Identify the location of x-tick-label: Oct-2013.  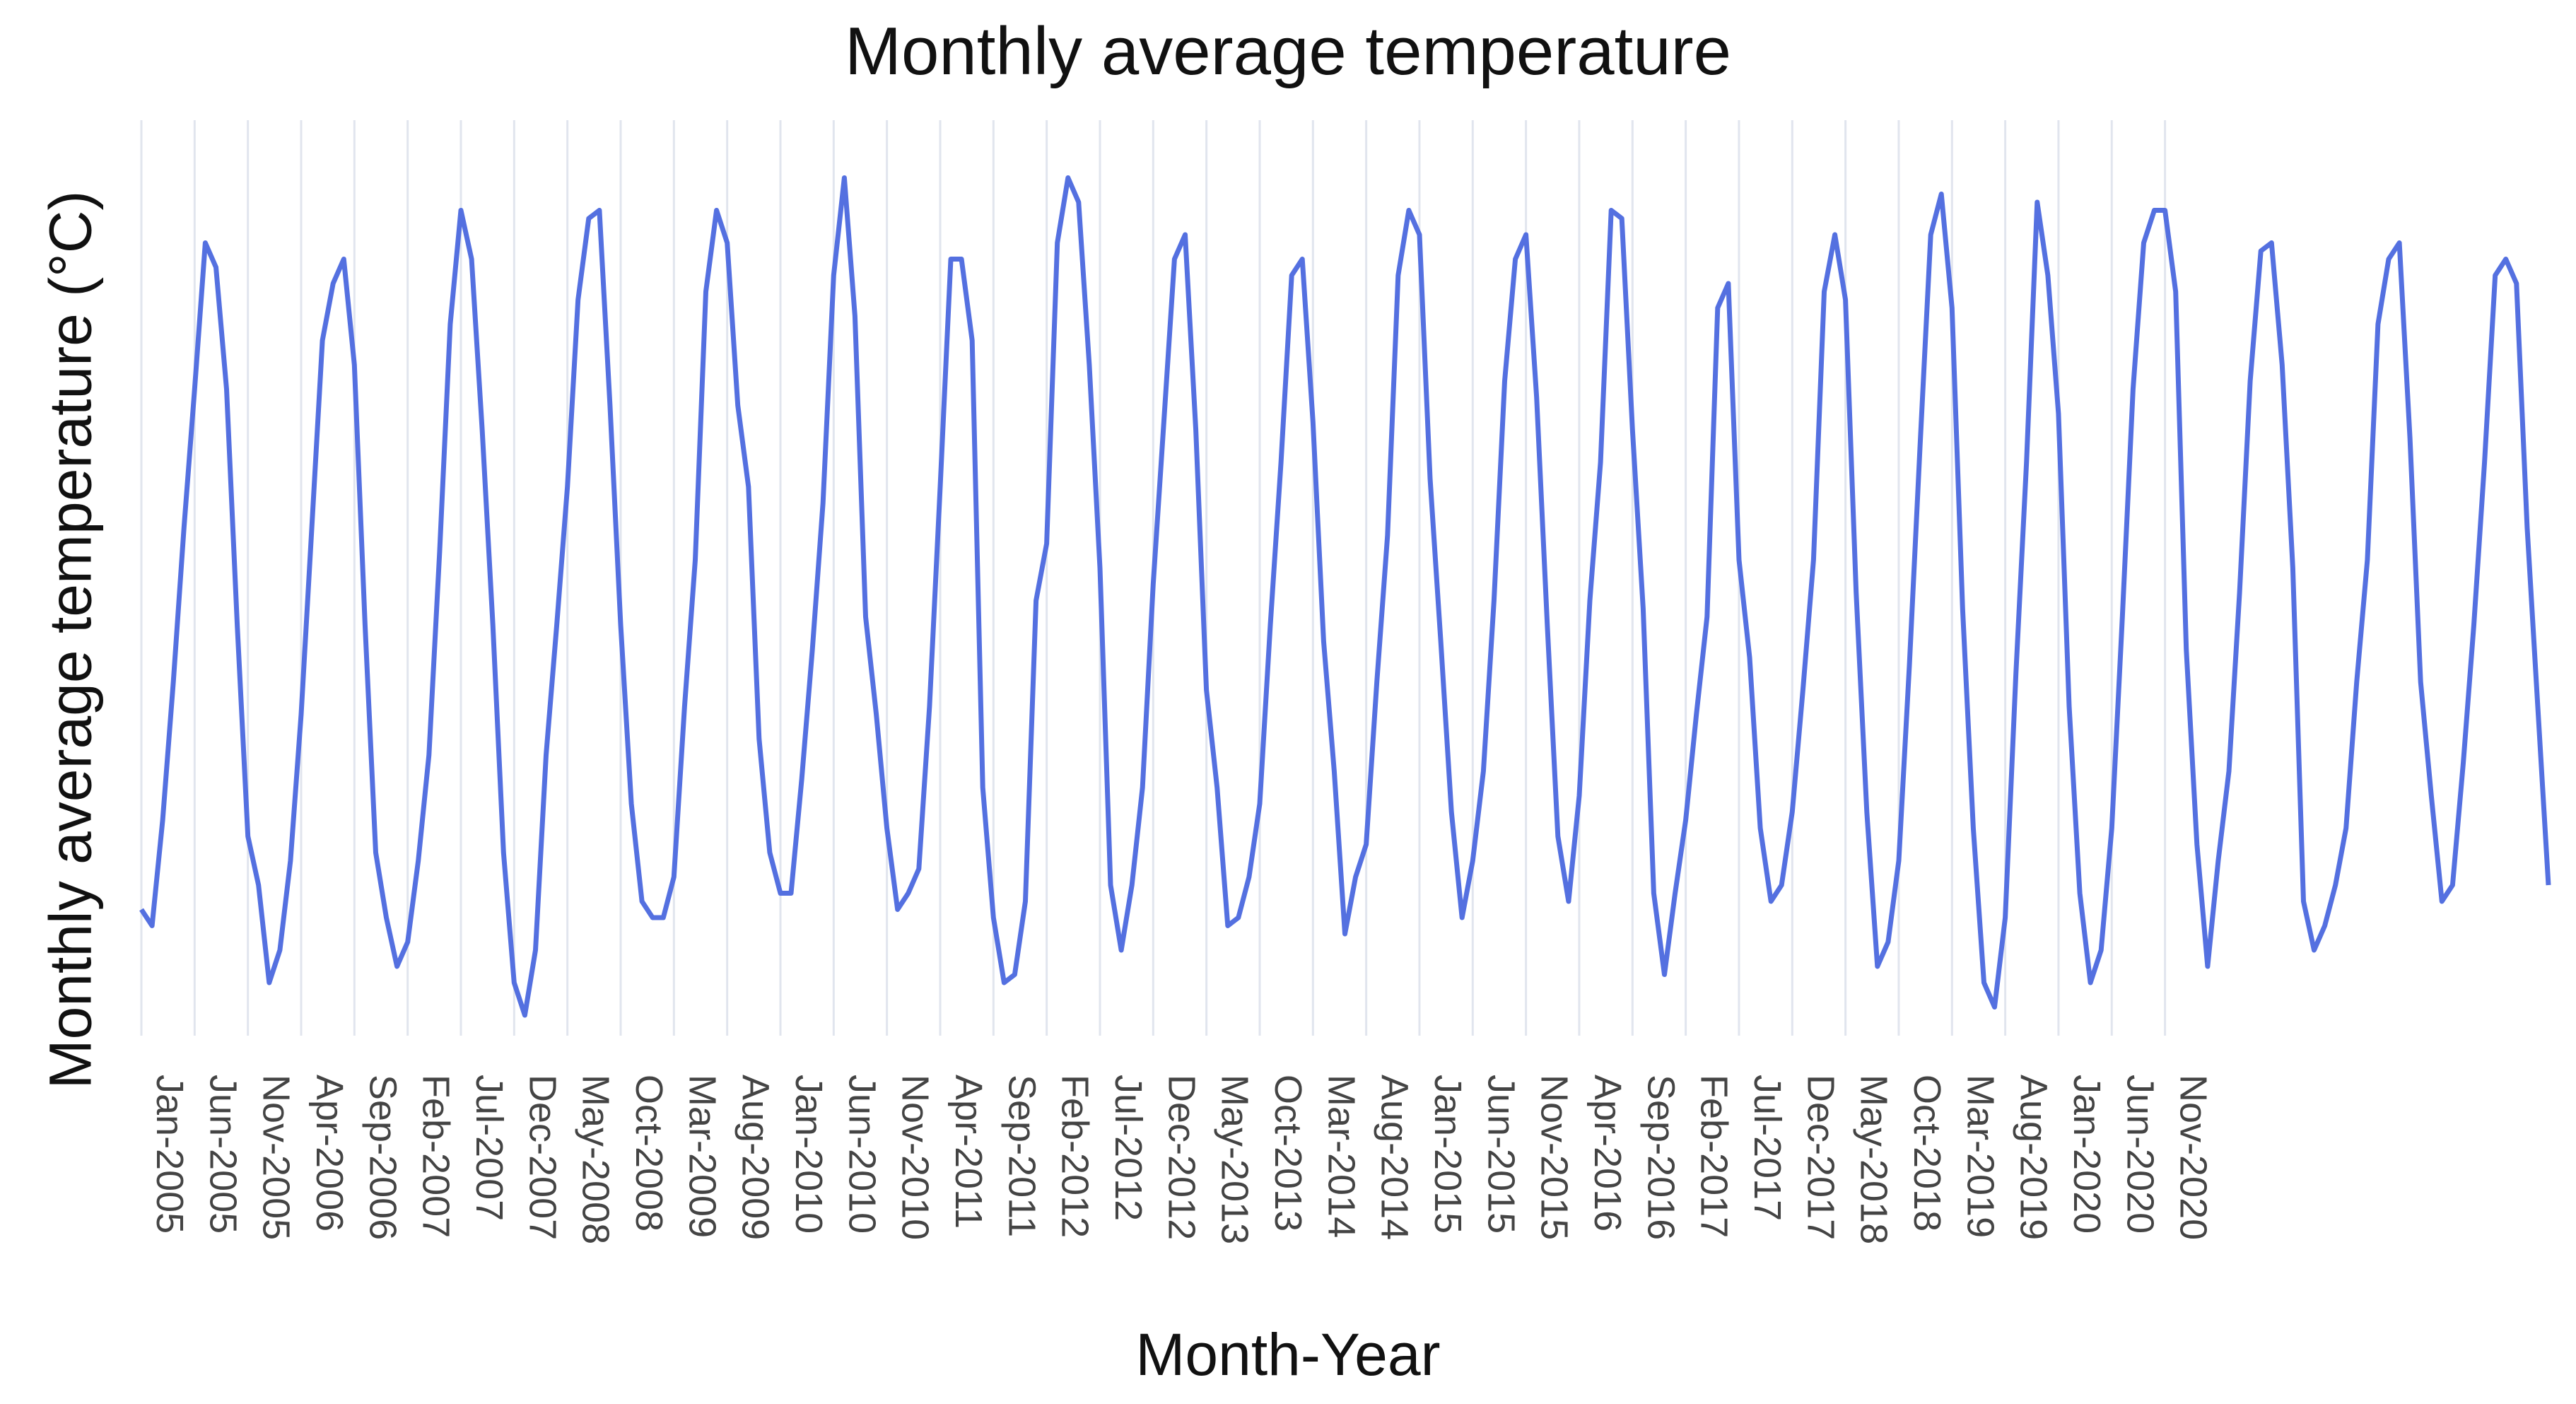
(1288, 1154).